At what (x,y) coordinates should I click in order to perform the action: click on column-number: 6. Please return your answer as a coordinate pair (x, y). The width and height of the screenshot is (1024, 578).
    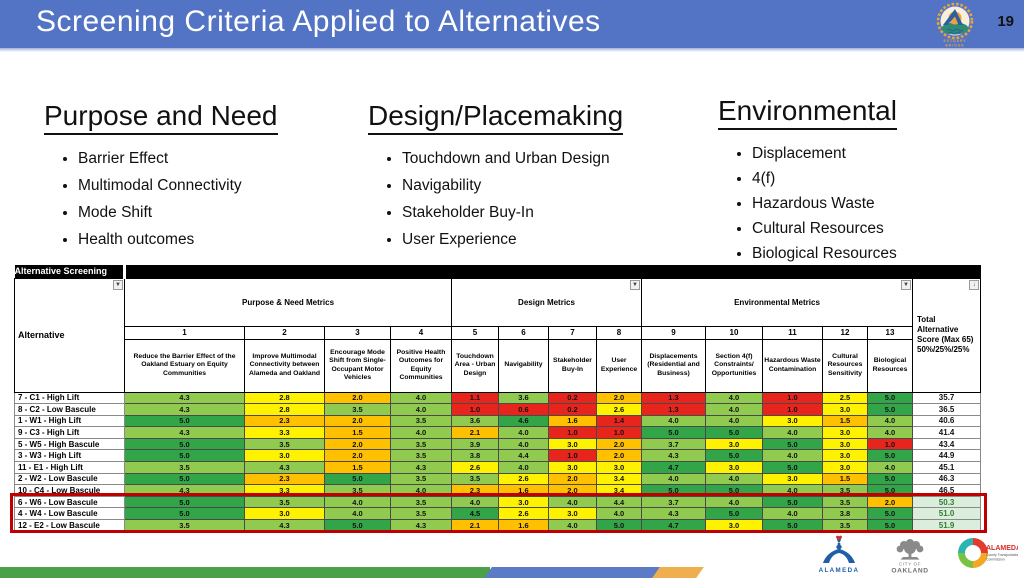
    Looking at the image, I should click on (523, 332).